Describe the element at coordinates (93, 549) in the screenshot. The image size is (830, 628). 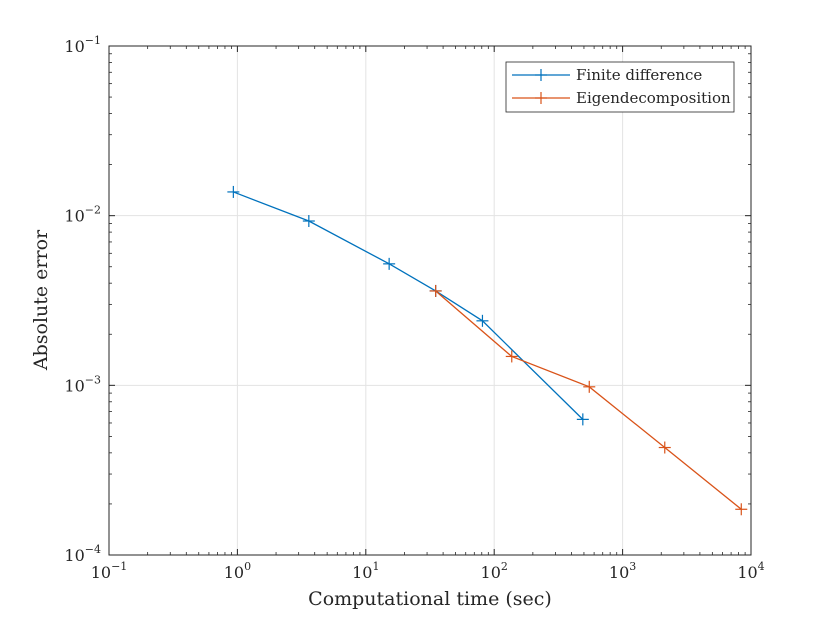
I see `y-tick-label-exponent: −4` at that location.